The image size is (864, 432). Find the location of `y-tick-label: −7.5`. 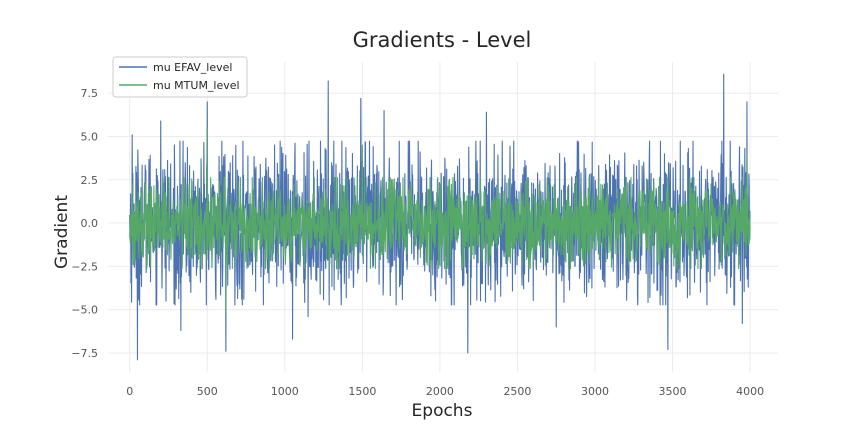

y-tick-label: −7.5 is located at coordinates (84, 353).